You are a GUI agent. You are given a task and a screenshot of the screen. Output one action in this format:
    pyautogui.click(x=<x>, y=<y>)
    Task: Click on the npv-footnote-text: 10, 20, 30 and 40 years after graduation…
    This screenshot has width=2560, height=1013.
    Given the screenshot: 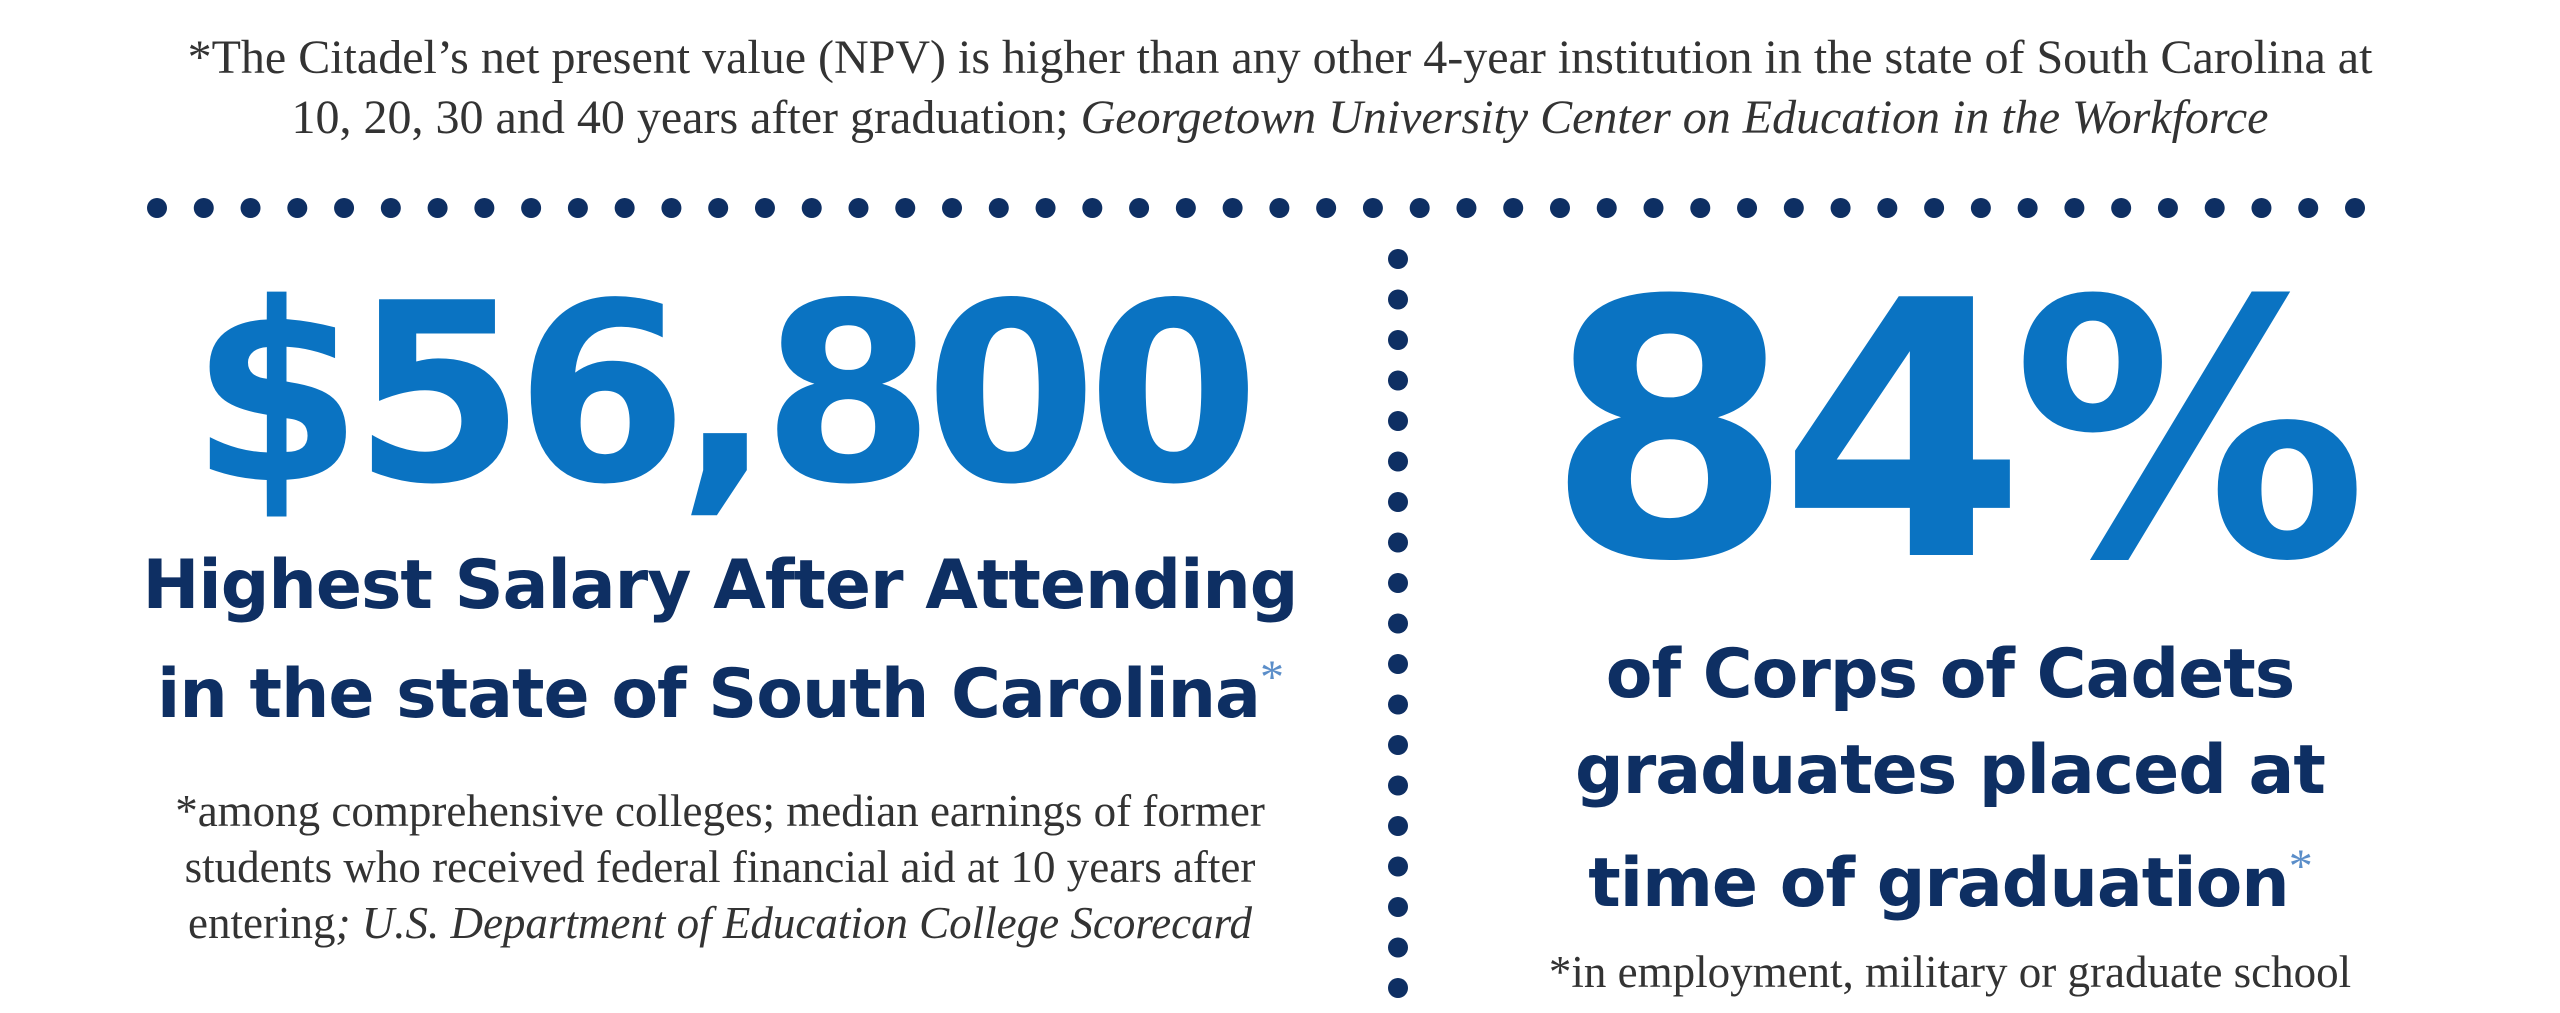 What is the action you would take?
    pyautogui.click(x=686, y=117)
    